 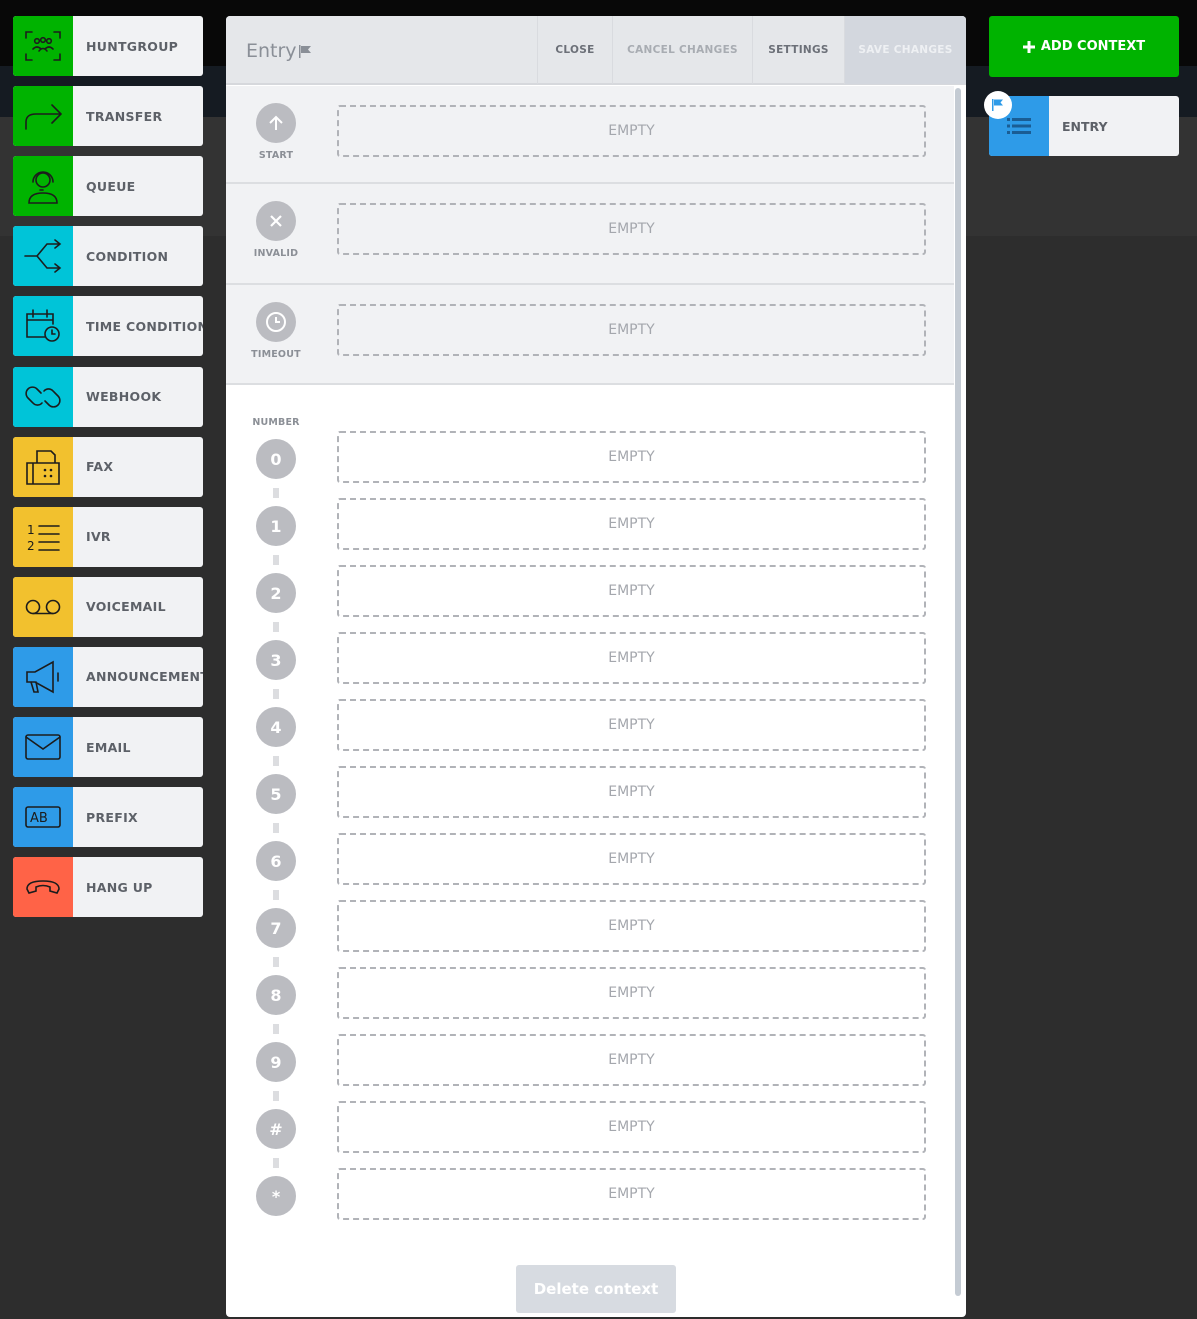 What do you see at coordinates (276, 1062) in the screenshot?
I see `key-9-circle: 9` at bounding box center [276, 1062].